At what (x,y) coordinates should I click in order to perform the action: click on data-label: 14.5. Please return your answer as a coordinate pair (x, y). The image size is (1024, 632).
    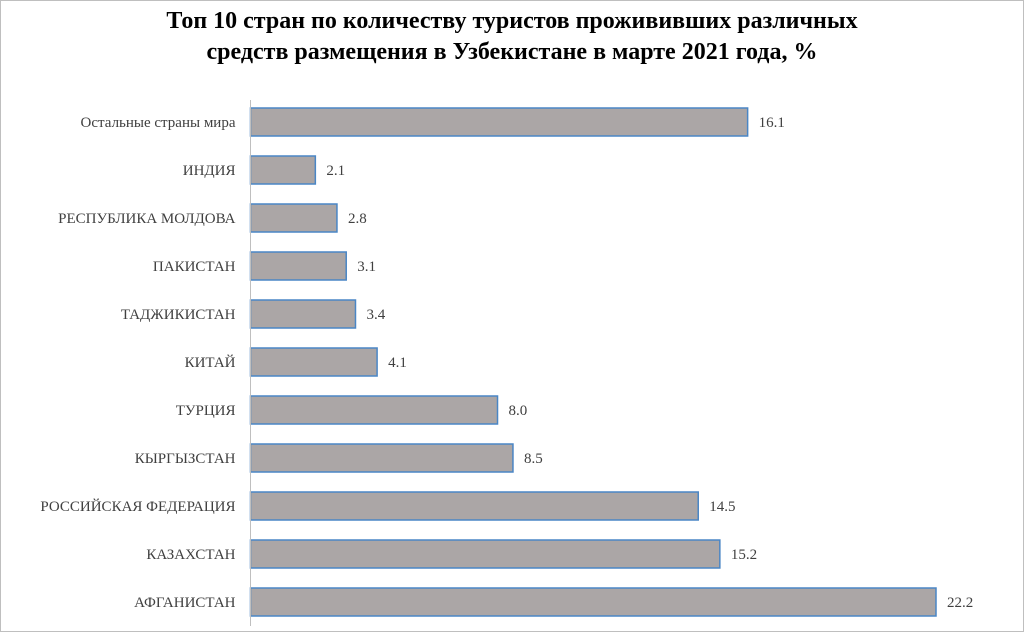
    Looking at the image, I should click on (722, 507).